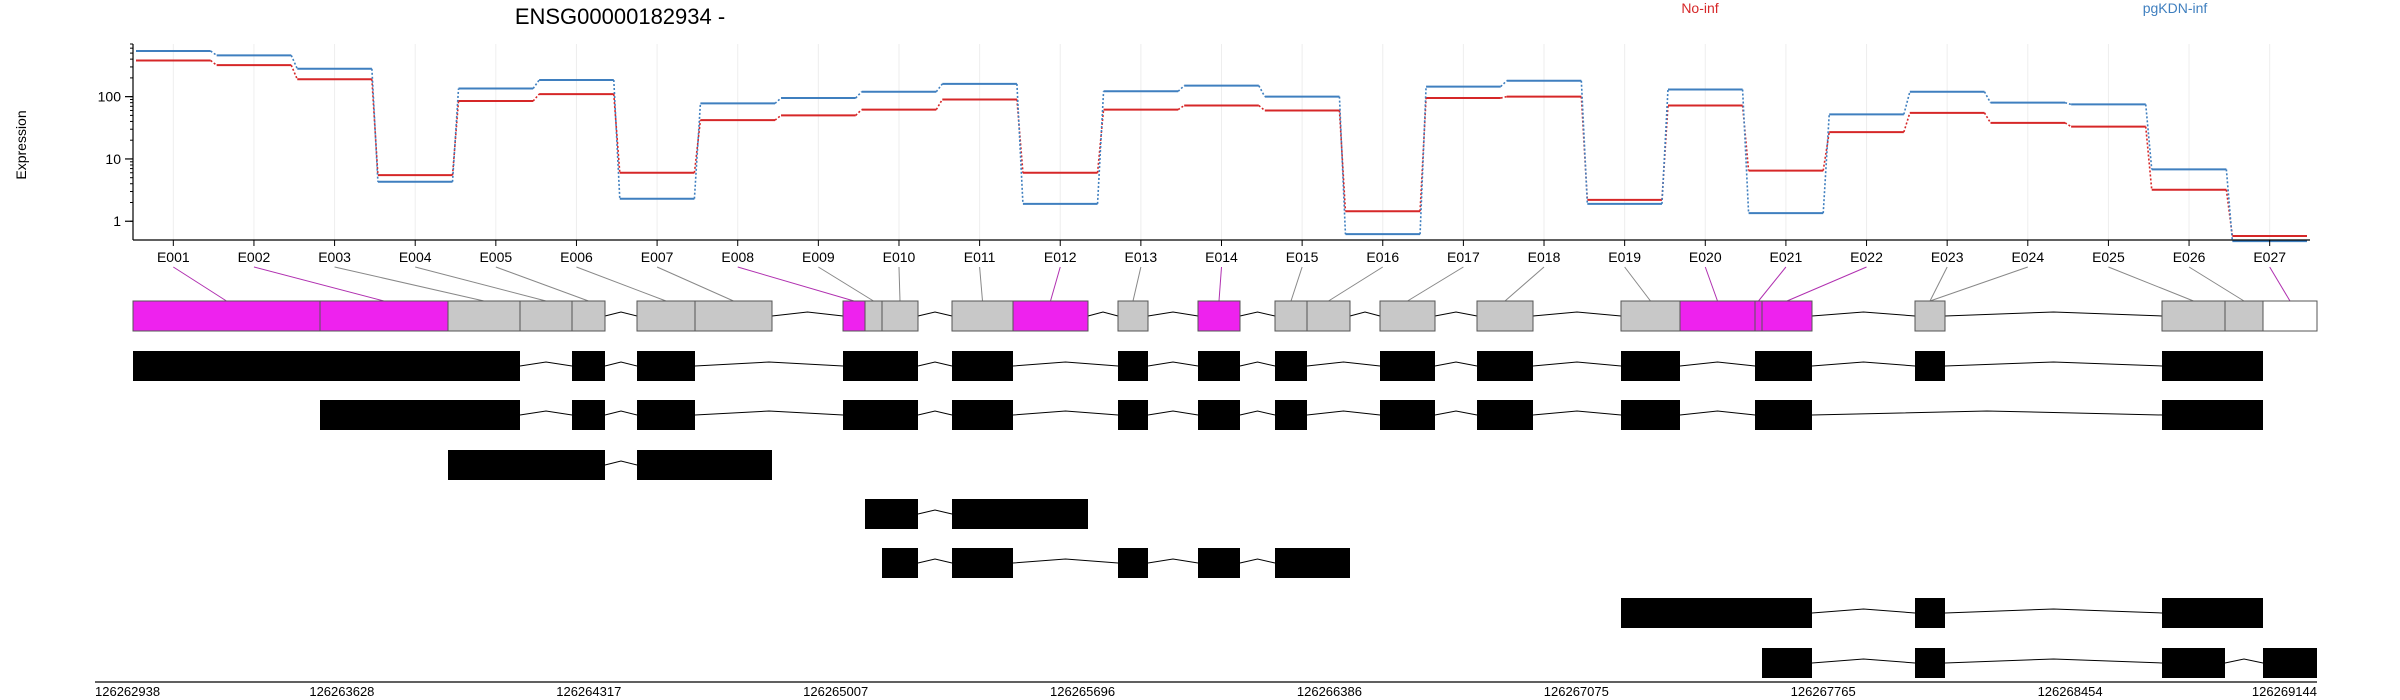 The width and height of the screenshot is (2400, 700). I want to click on x-tick-label-e027: E027, so click(2269, 257).